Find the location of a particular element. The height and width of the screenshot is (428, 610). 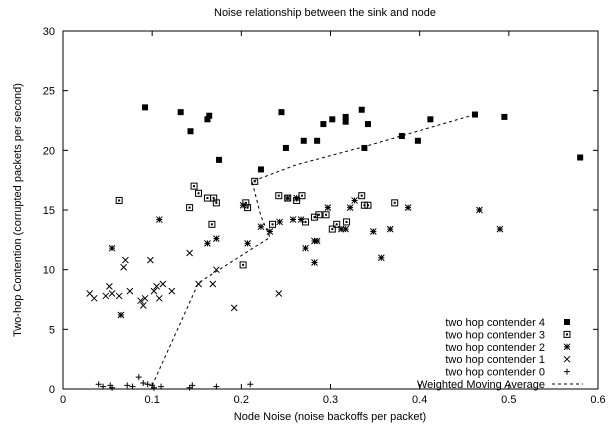

x-tick-label: 0.4 is located at coordinates (419, 400).